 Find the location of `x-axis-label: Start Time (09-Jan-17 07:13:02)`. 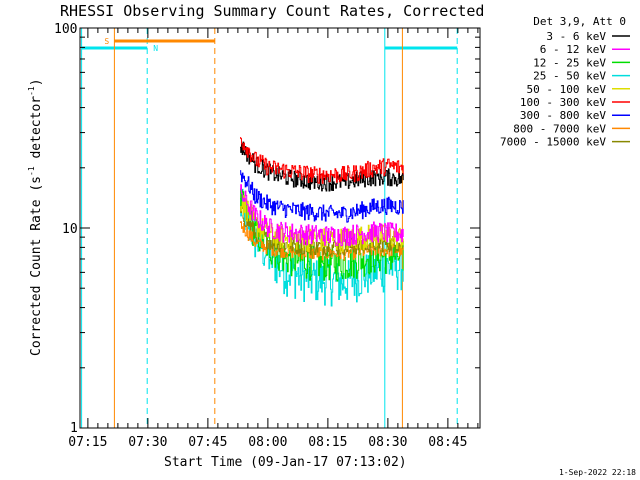

x-axis-label: Start Time (09-Jan-17 07:13:02) is located at coordinates (285, 462).